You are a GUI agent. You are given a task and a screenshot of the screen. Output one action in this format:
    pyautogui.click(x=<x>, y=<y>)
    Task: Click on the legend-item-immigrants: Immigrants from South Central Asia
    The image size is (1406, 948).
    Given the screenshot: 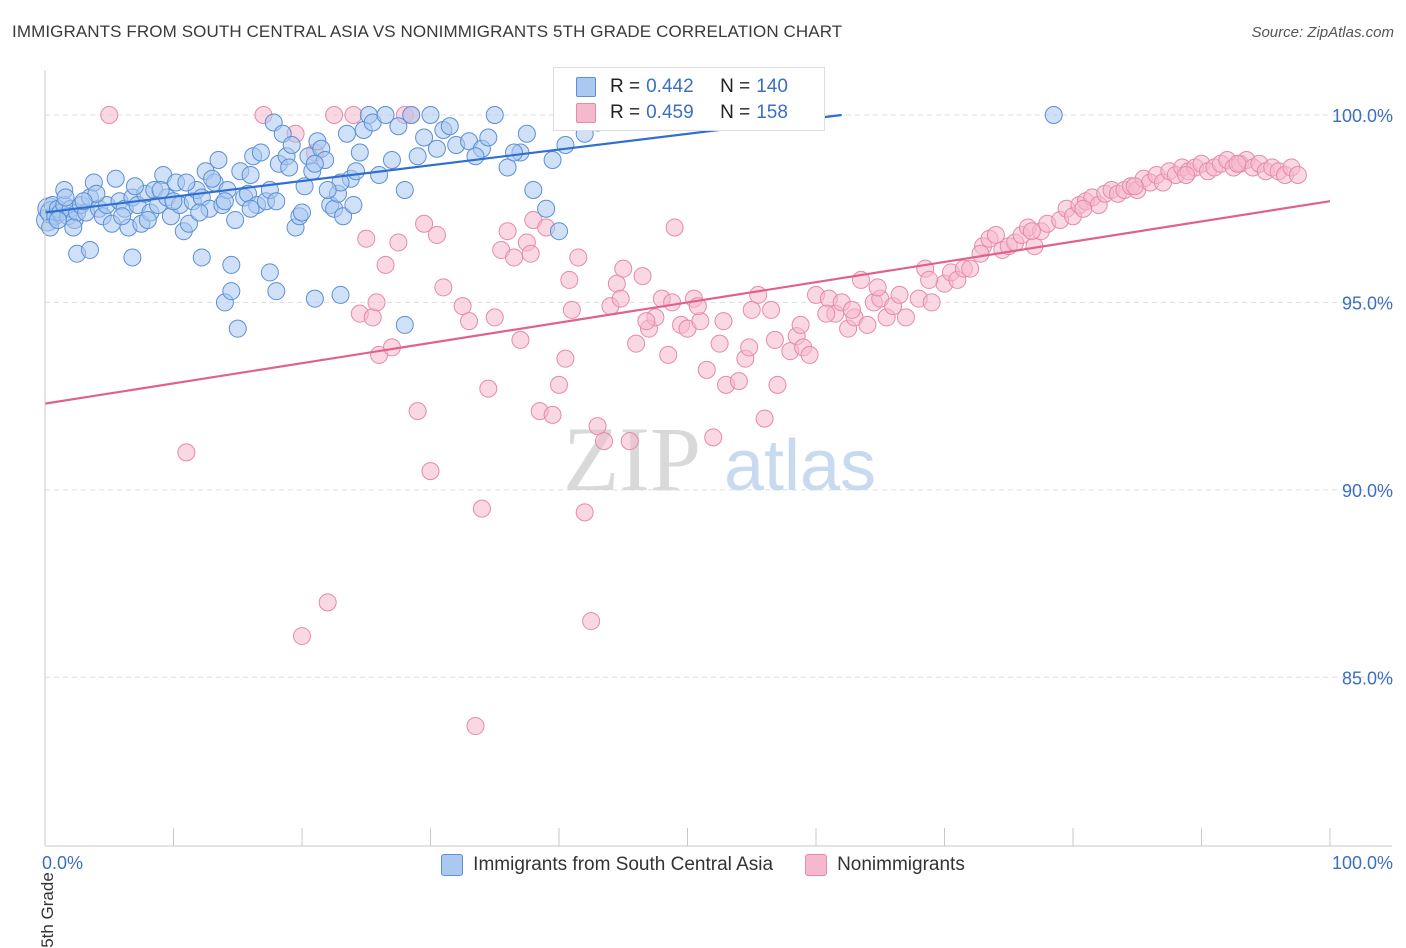 What is the action you would take?
    pyautogui.click(x=607, y=865)
    